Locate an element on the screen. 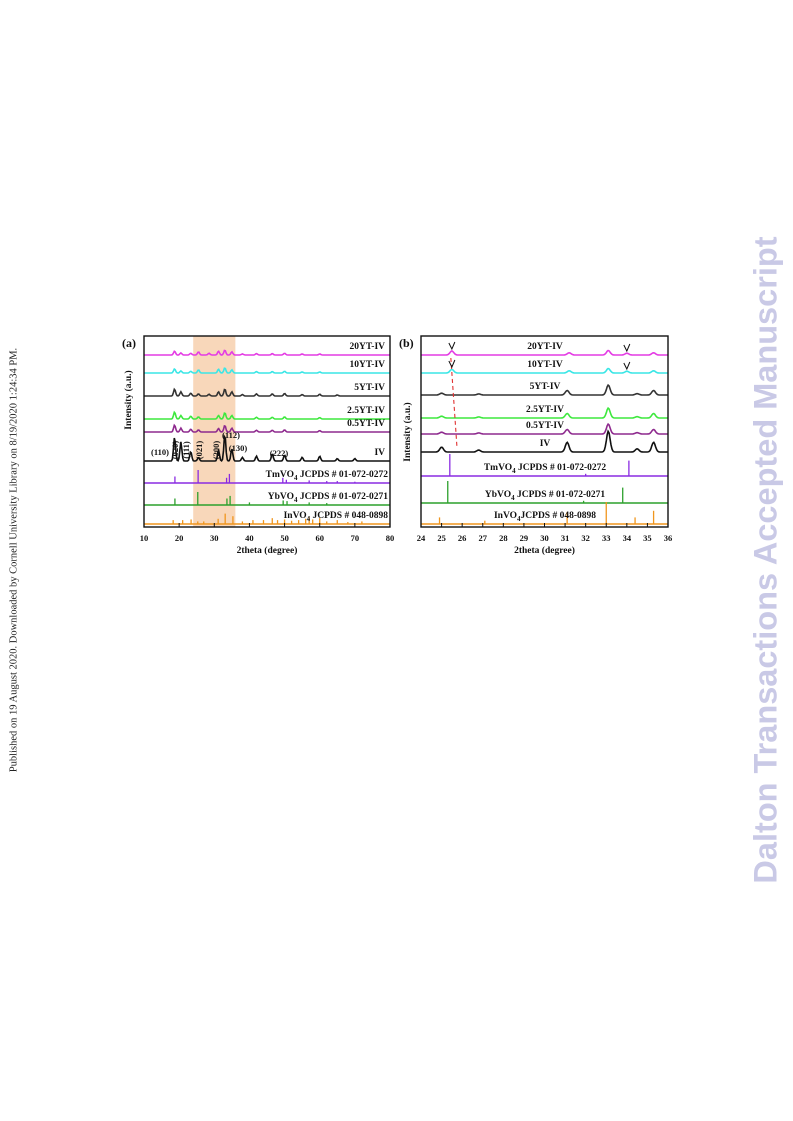  x-tick-label: 20 is located at coordinates (179, 538).